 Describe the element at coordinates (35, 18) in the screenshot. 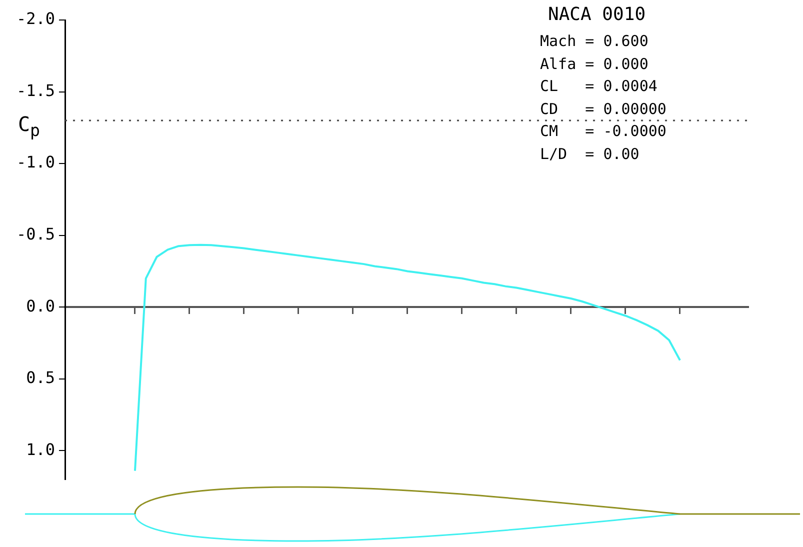

I see `y-tick-label: -2.0` at that location.